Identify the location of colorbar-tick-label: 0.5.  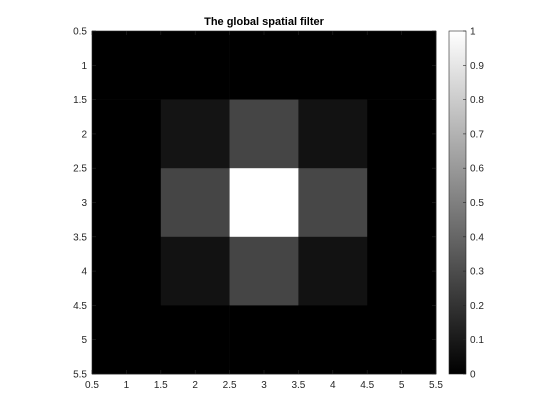
(477, 203).